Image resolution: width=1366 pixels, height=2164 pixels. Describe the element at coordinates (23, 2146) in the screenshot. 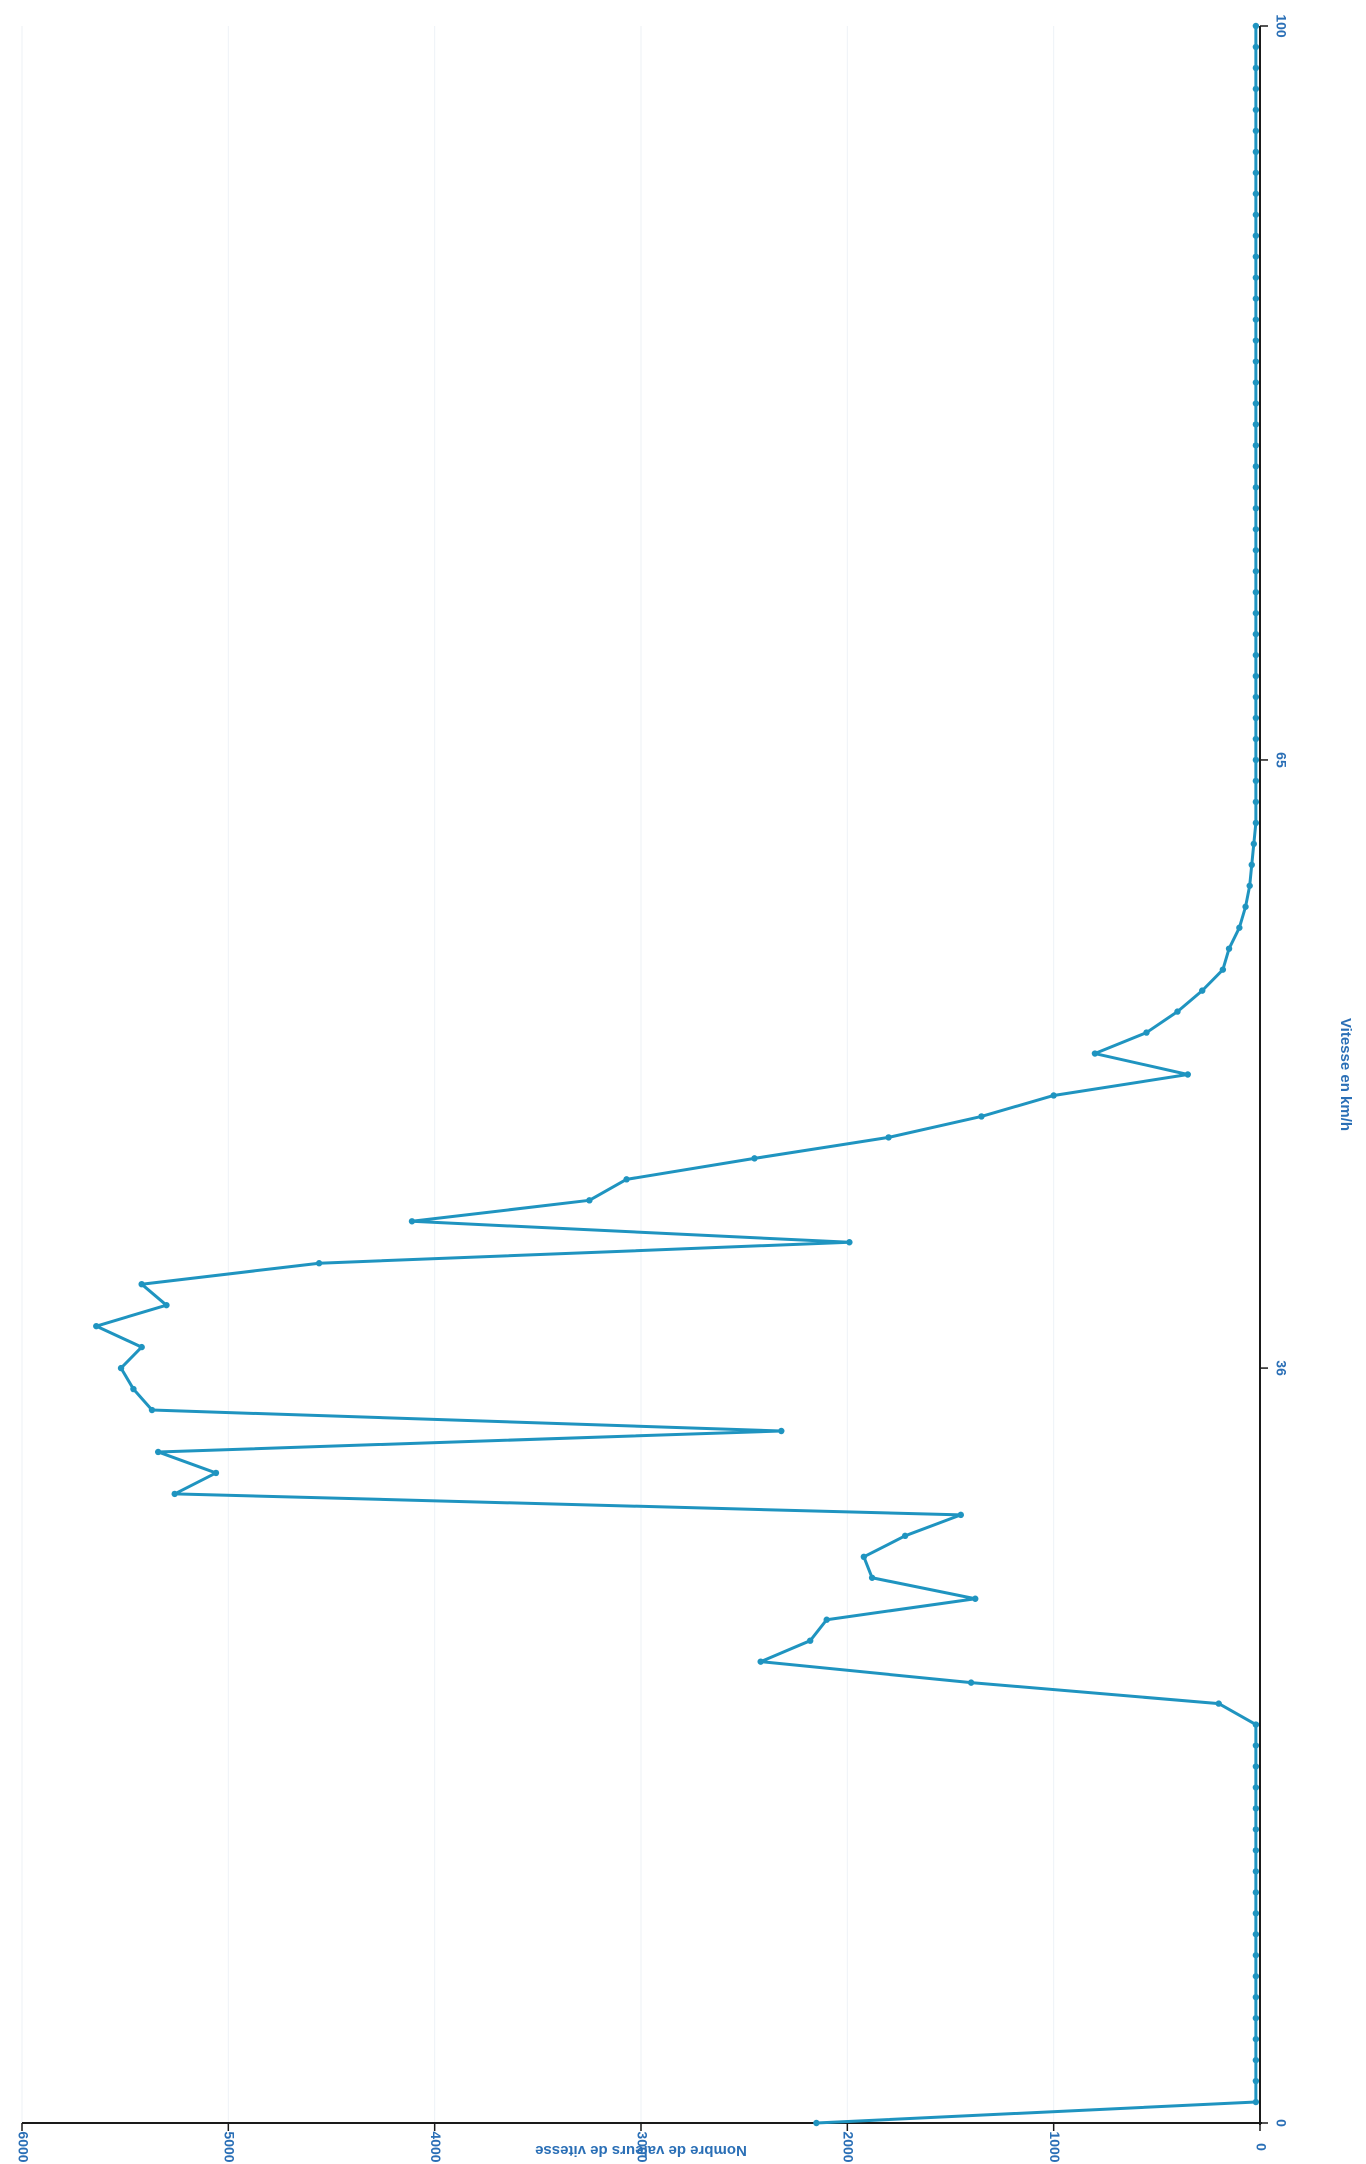

I see `y-tick-label: 6000` at that location.